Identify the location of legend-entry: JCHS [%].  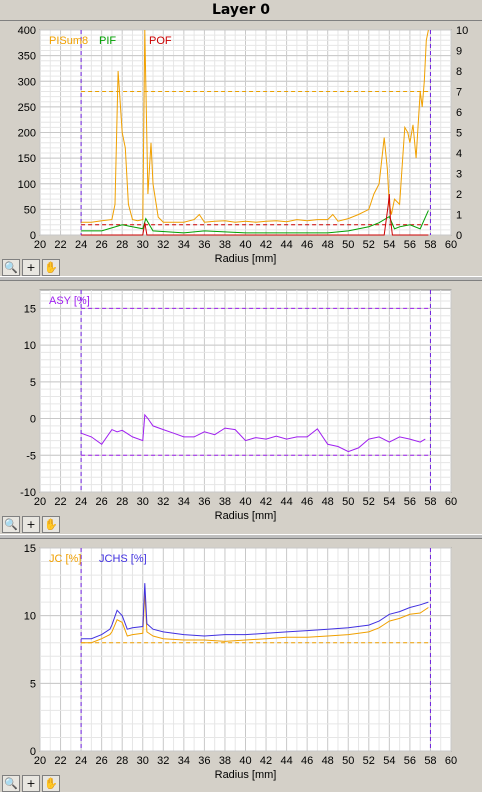
(123, 559).